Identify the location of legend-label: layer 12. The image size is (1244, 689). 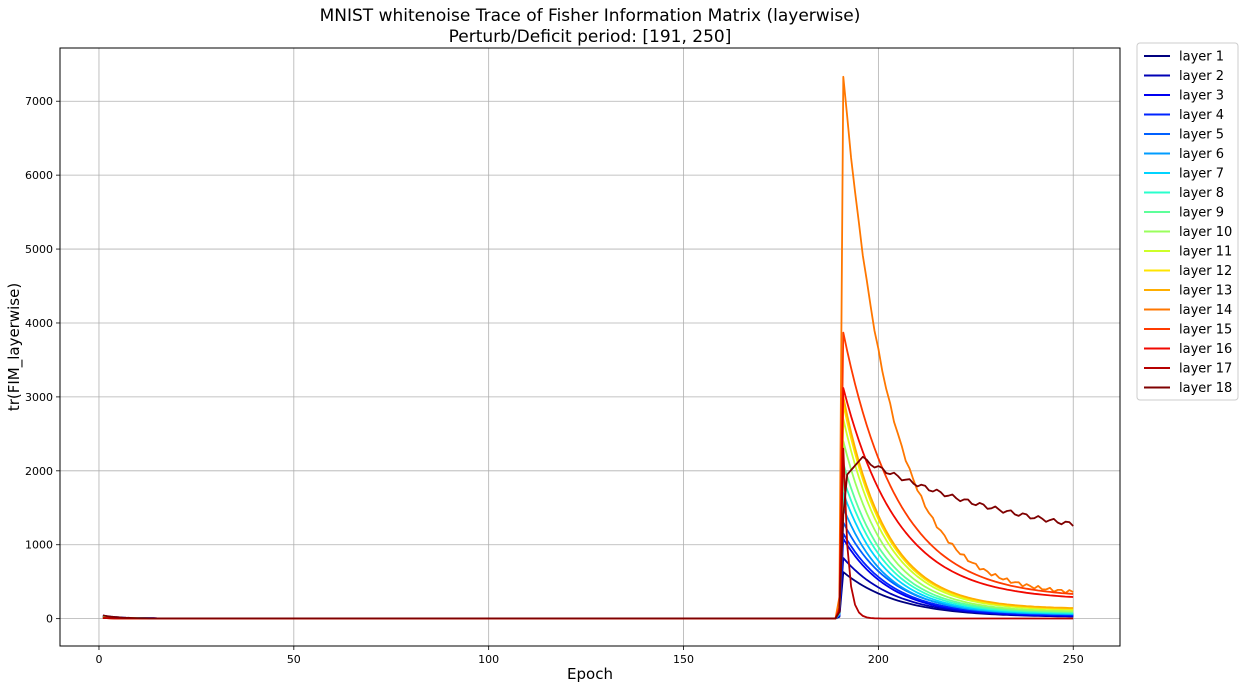
(1205, 271).